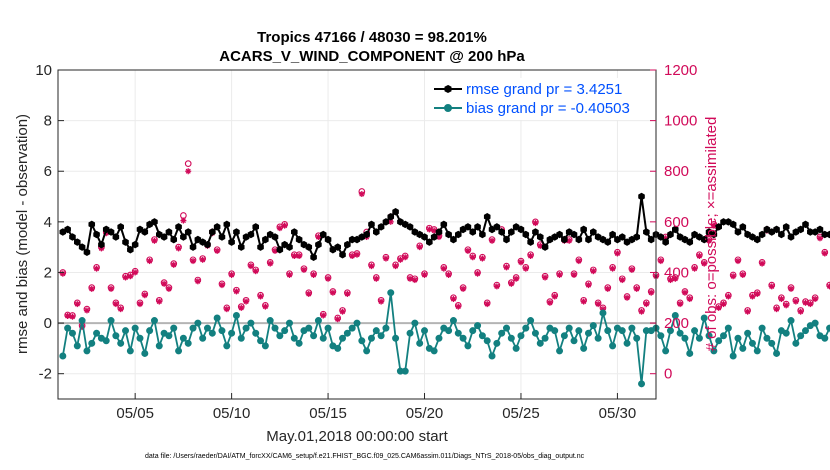  I want to click on legend-bias-marker, so click(448, 108).